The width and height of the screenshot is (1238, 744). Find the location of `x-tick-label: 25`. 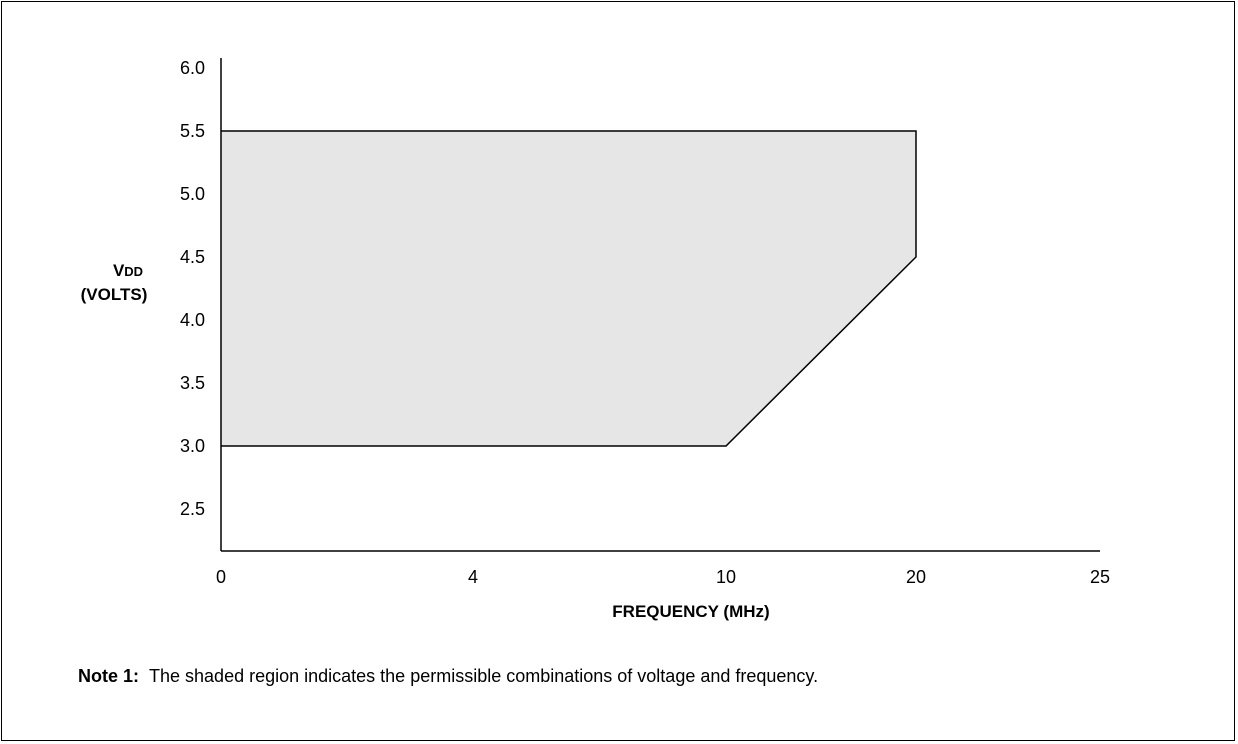

x-tick-label: 25 is located at coordinates (1100, 577).